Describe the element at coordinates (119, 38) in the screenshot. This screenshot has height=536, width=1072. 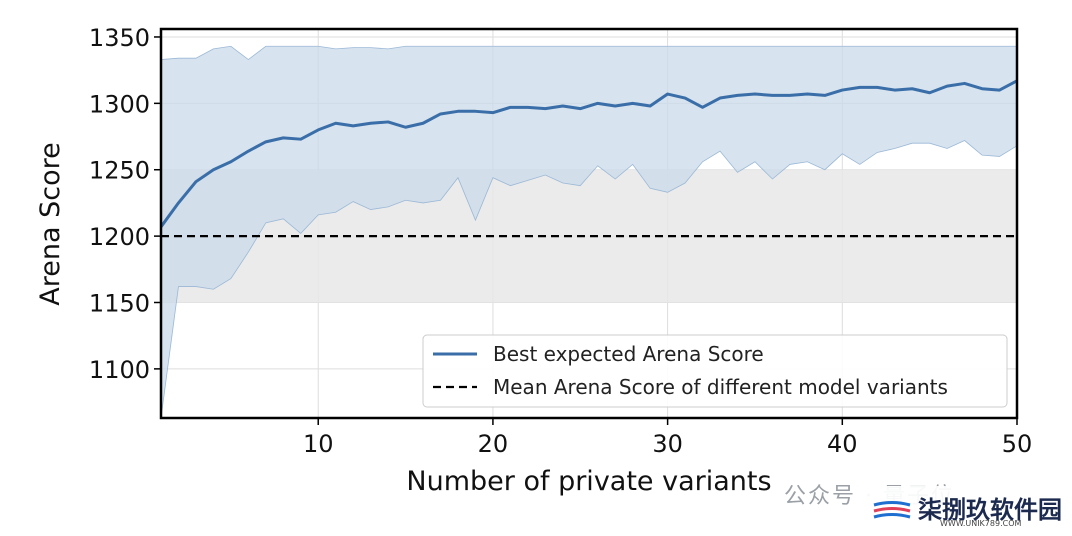
I see `y-tick-label: 1350` at that location.